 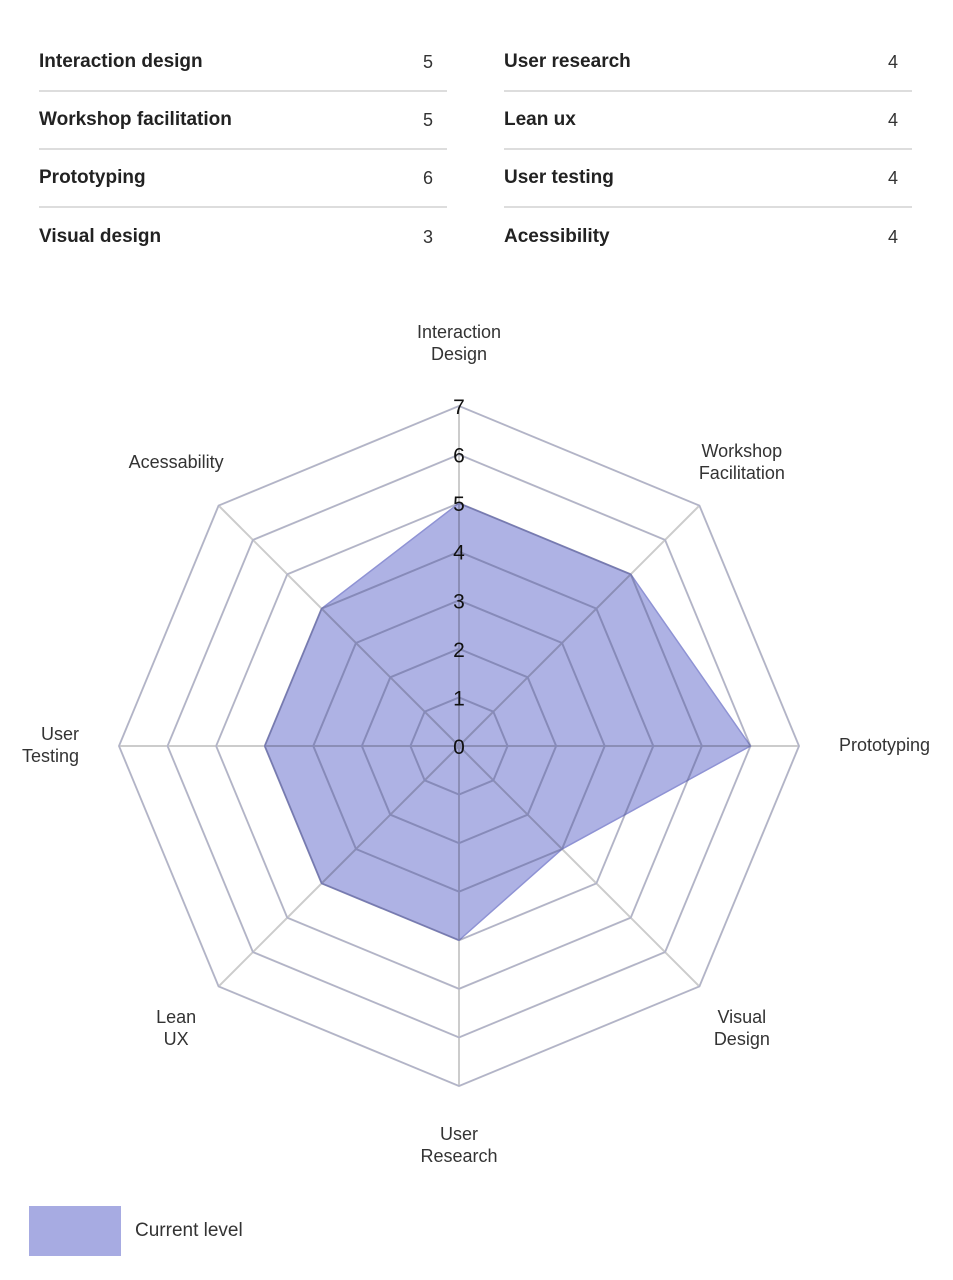 I want to click on axis-label: Interaction Design, so click(x=459, y=343).